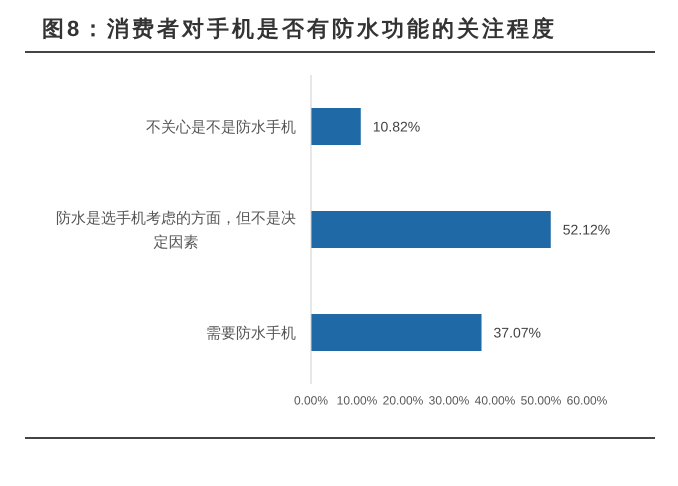 This screenshot has height=486, width=678. What do you see at coordinates (587, 401) in the screenshot?
I see `x-tick-label: 60.00%` at bounding box center [587, 401].